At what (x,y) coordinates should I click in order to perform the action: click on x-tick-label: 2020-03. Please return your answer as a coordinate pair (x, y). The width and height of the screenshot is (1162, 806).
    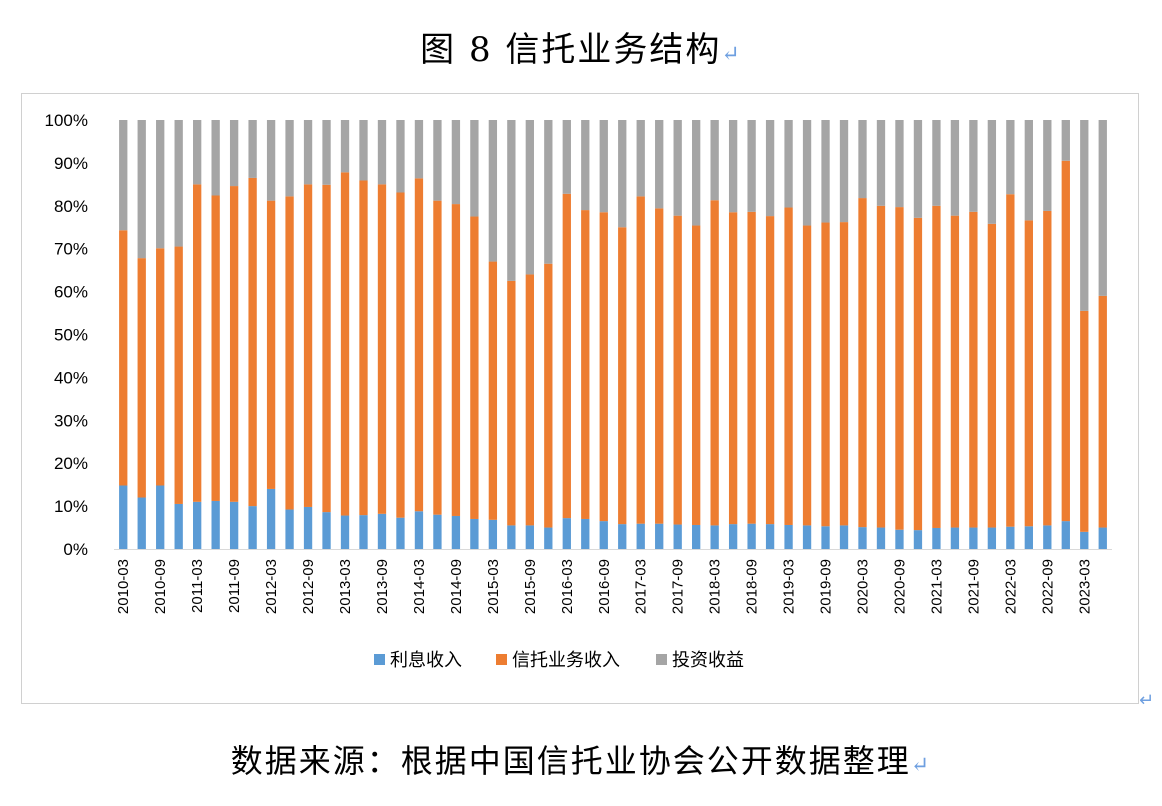
    Looking at the image, I should click on (863, 586).